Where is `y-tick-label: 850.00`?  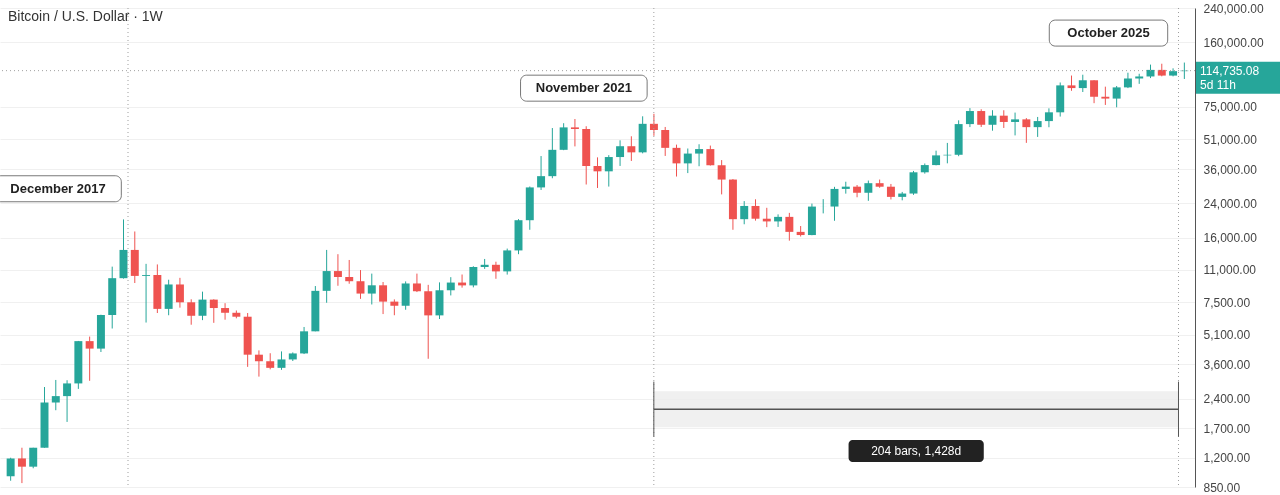
y-tick-label: 850.00 is located at coordinates (1222, 487).